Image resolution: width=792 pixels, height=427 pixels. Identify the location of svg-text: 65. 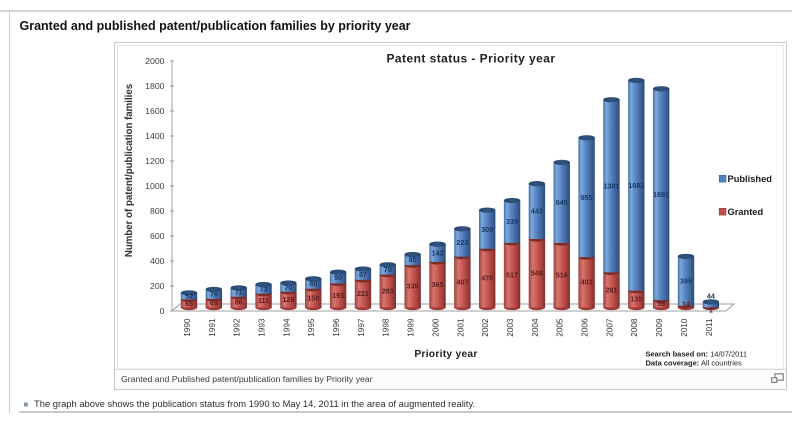
(189, 303).